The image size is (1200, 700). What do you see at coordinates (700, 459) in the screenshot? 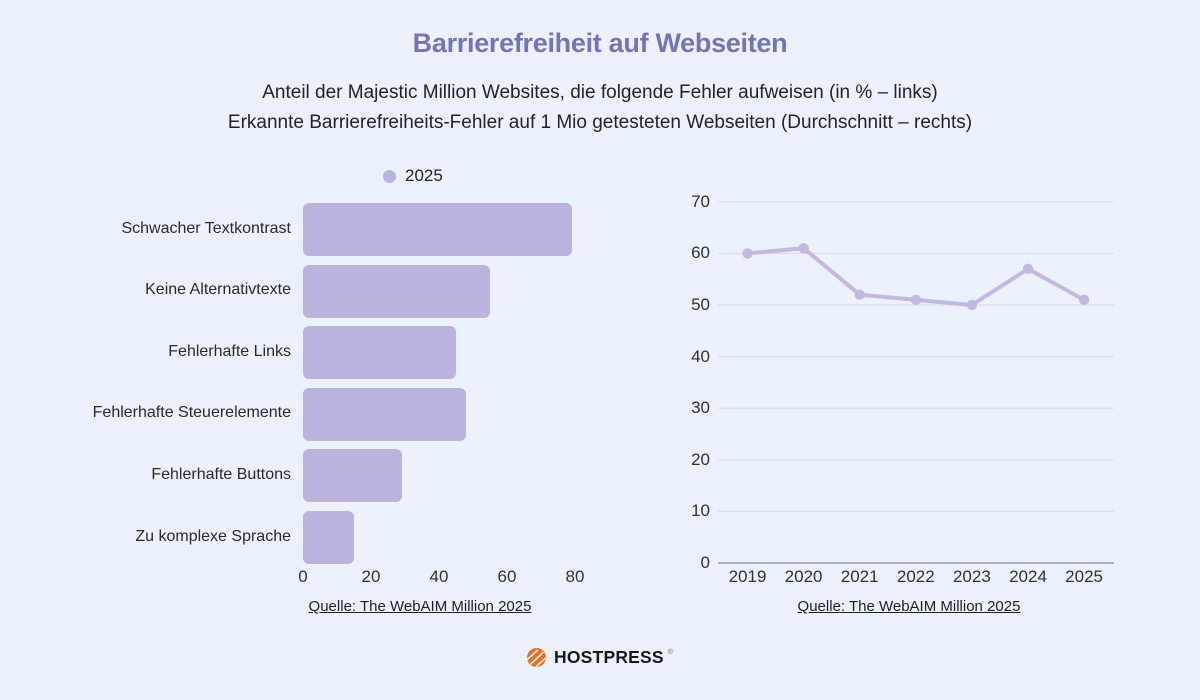
I see `y-axis-tick-label: 20` at bounding box center [700, 459].